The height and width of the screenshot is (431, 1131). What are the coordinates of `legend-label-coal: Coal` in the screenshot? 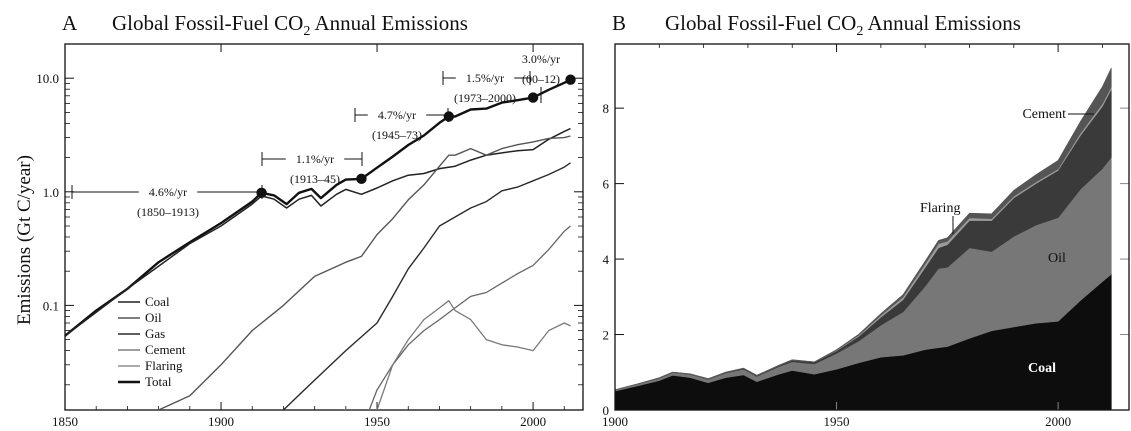 It's located at (157, 301).